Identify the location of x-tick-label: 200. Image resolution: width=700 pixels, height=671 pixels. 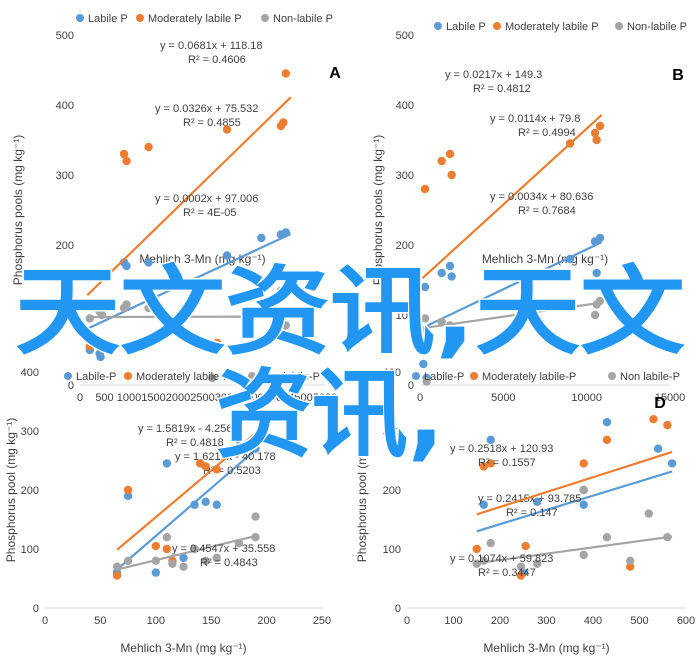
(266, 621).